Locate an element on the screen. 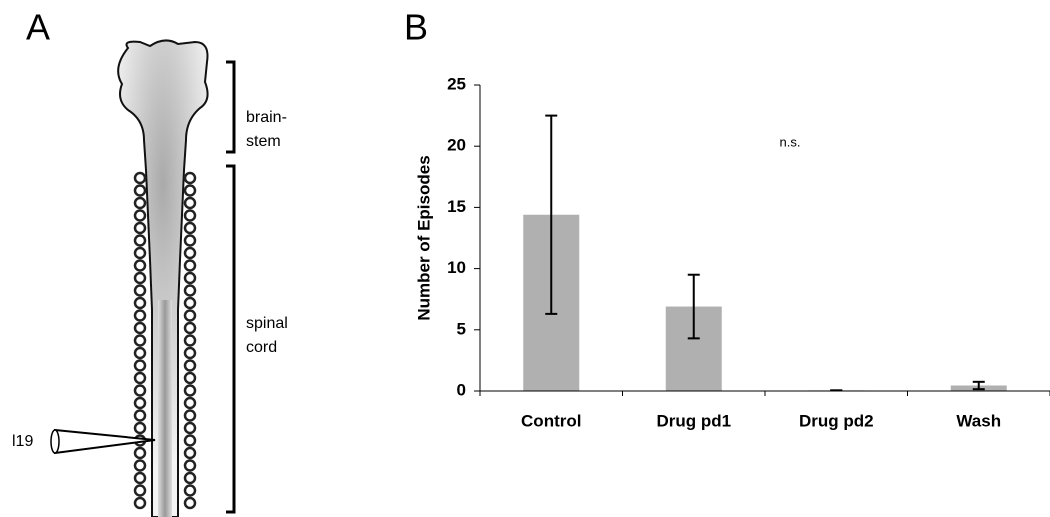 Image resolution: width=1050 pixels, height=517 pixels. myotomes is located at coordinates (165, 340).